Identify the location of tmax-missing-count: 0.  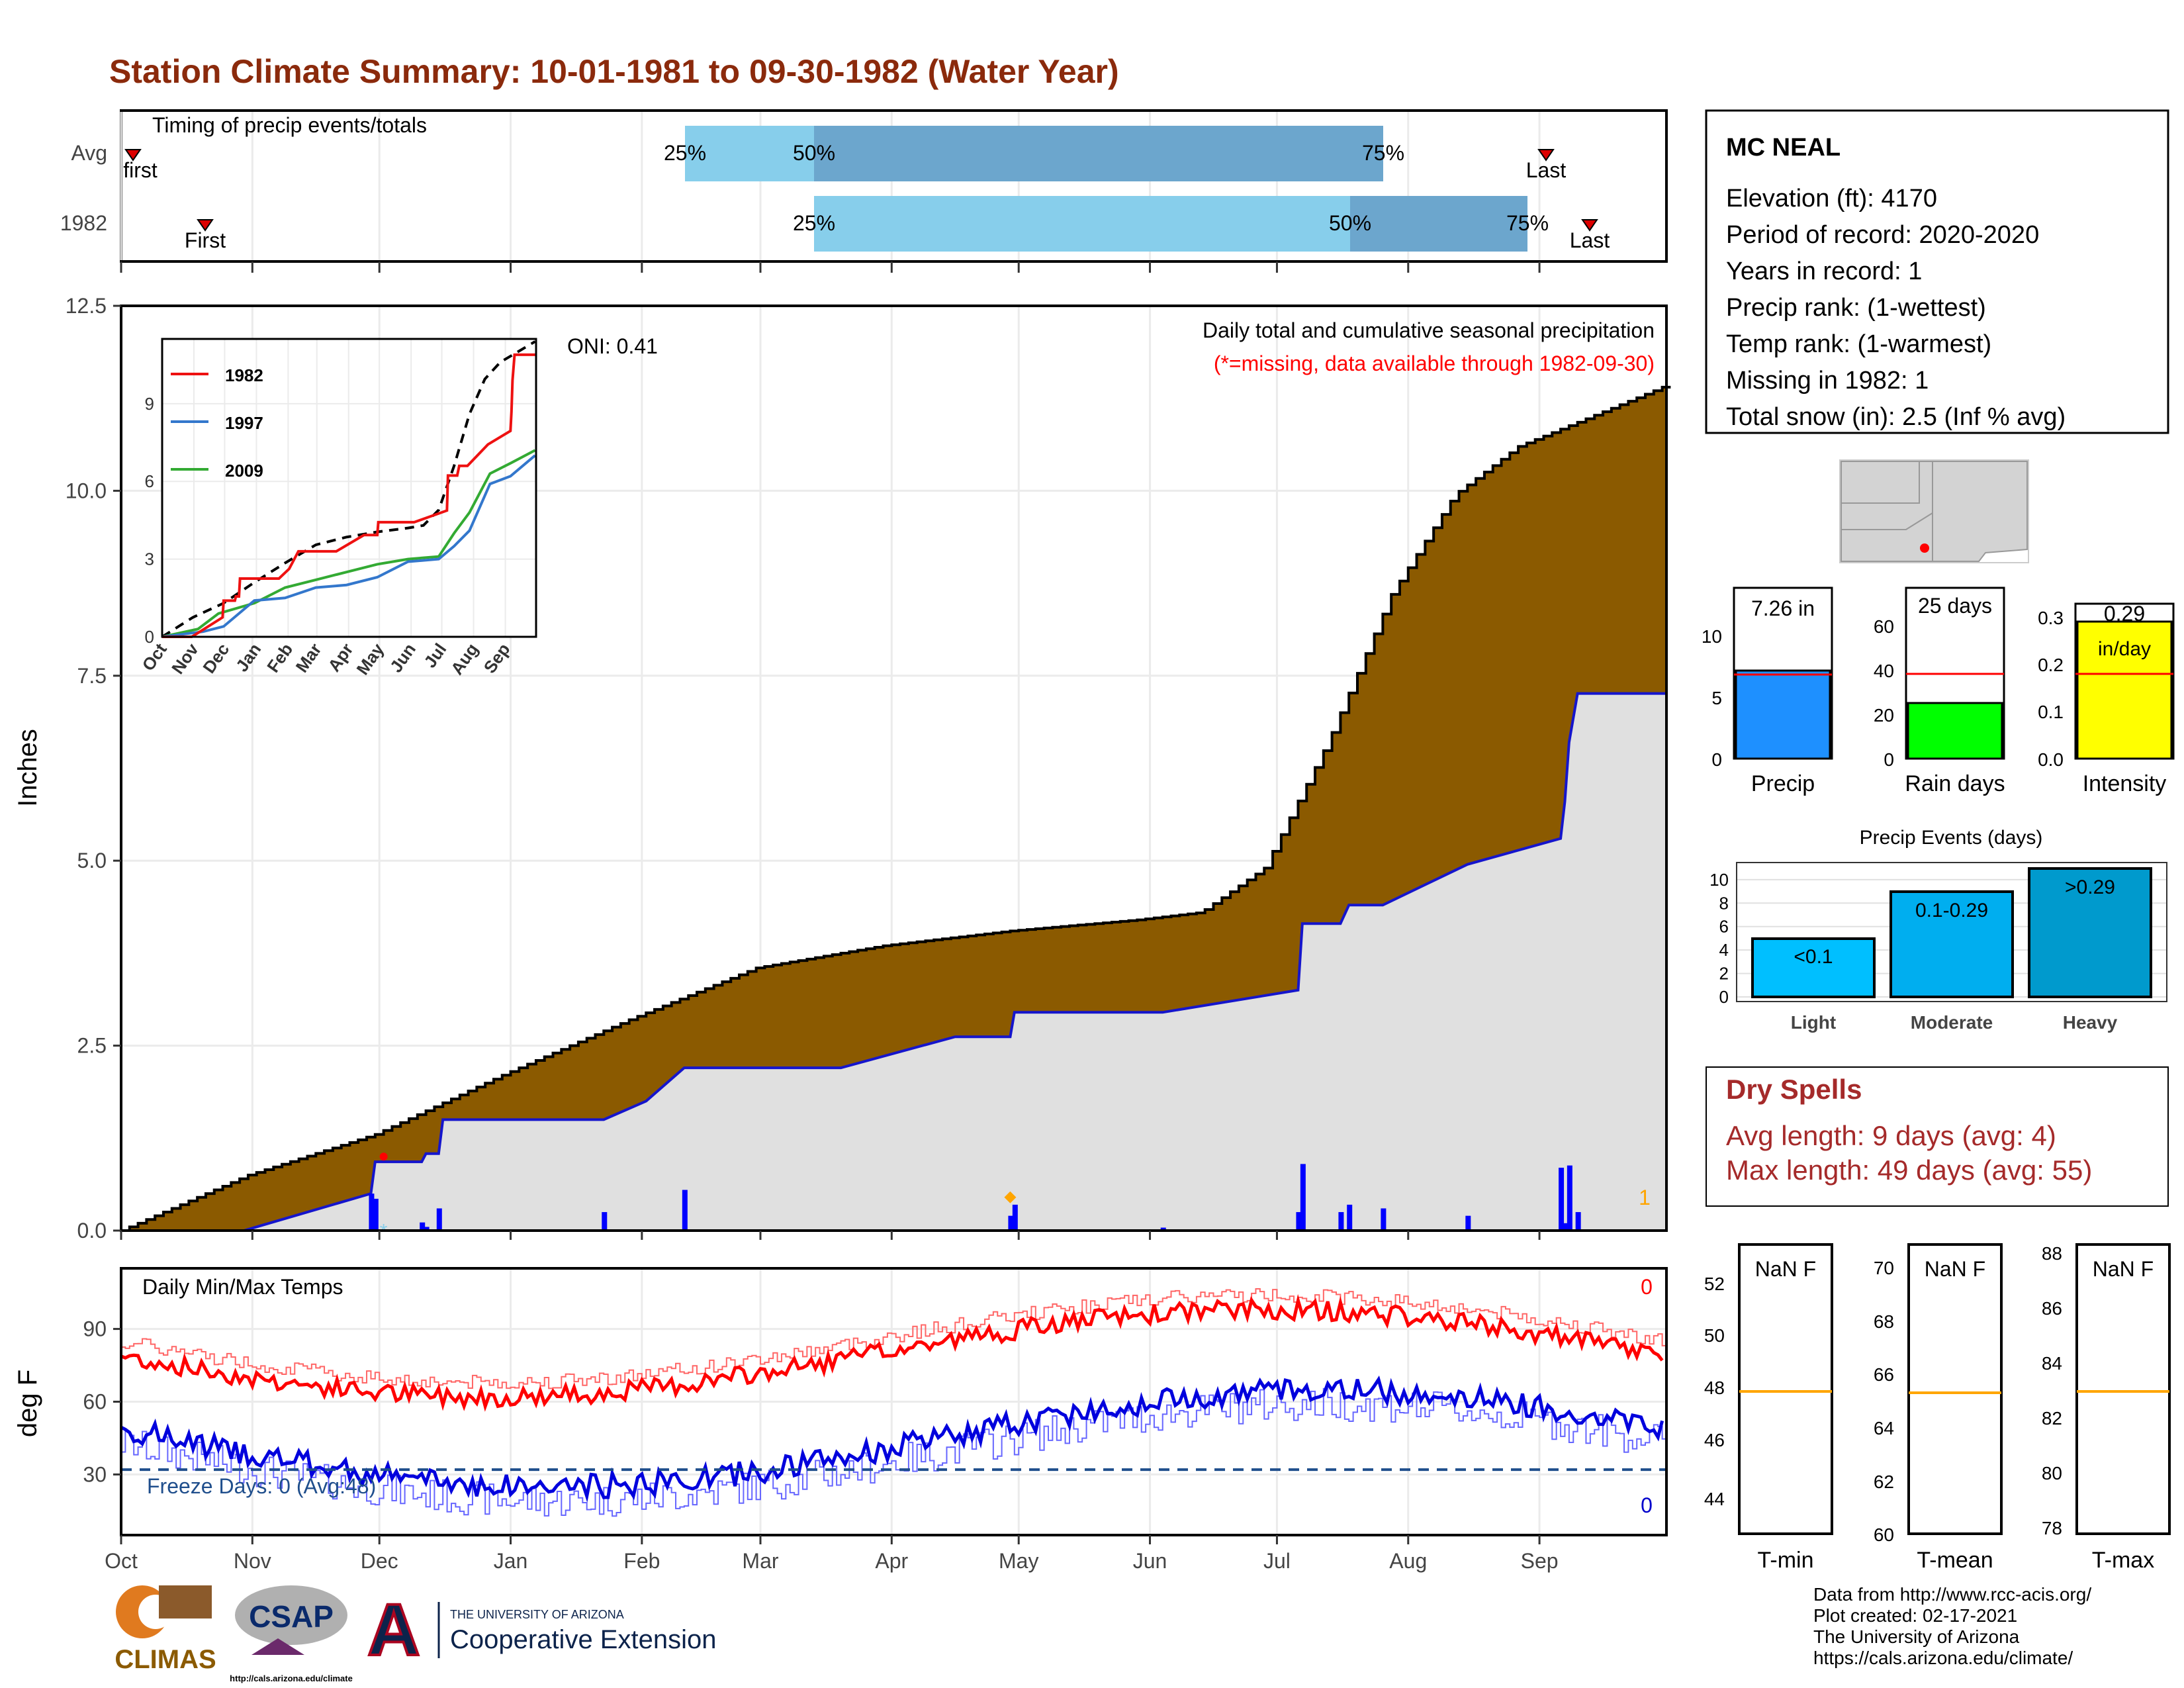
(1647, 1287).